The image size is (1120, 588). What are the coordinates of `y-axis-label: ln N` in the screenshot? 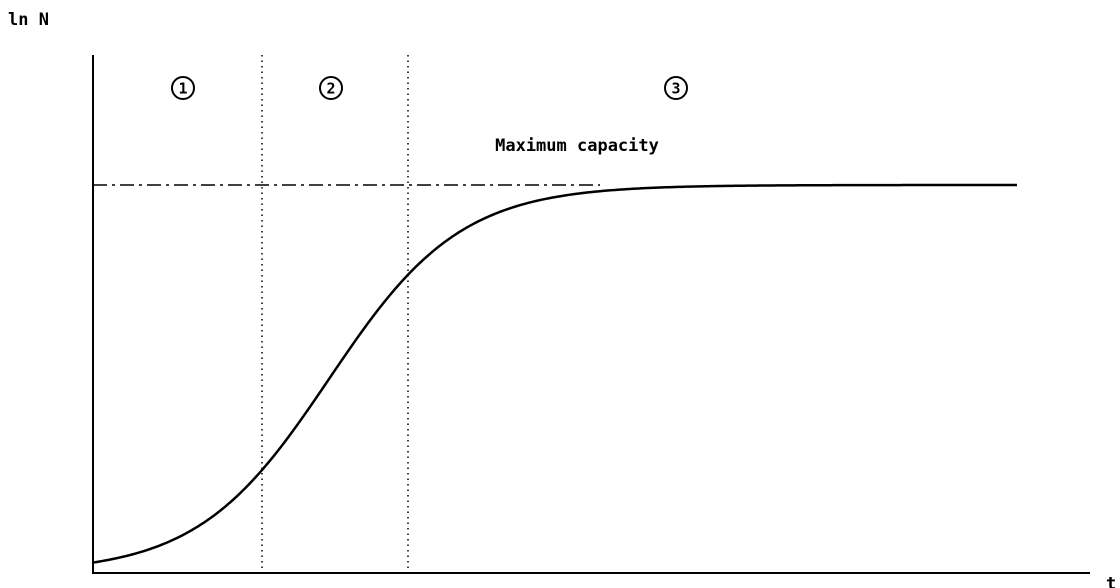 It's located at (28, 20).